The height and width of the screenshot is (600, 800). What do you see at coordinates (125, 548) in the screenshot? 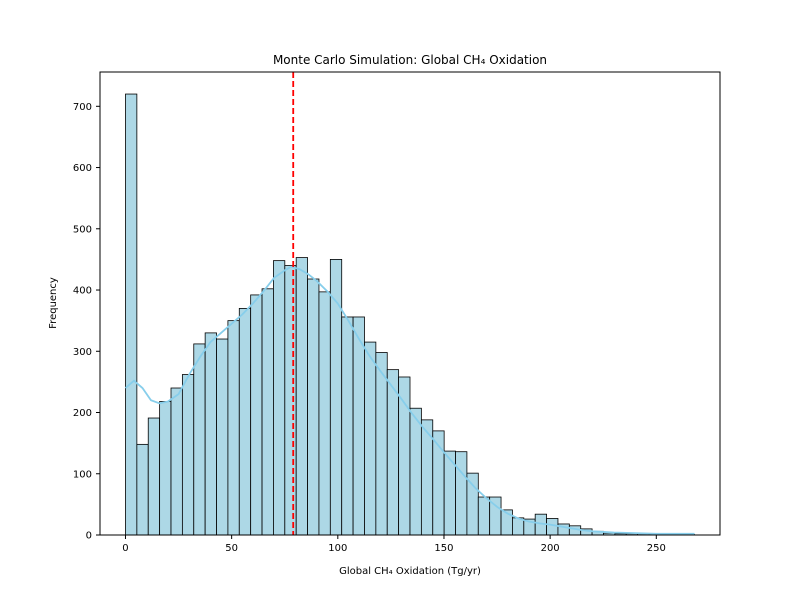
I see `x-tick-label: 0` at bounding box center [125, 548].